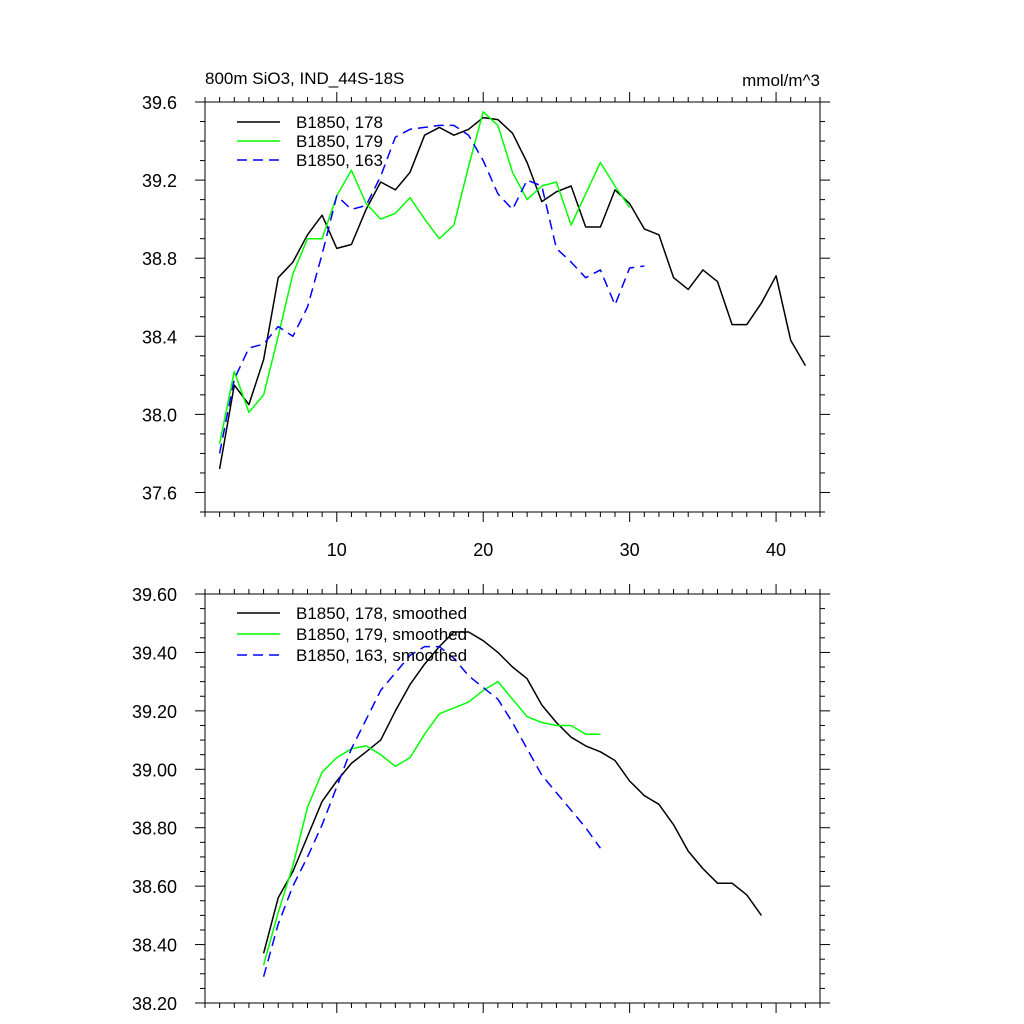 This screenshot has height=1024, width=1024. Describe the element at coordinates (304, 78) in the screenshot. I see `panel1-chart-title: 800m SiO3, IND_44S-18S` at that location.